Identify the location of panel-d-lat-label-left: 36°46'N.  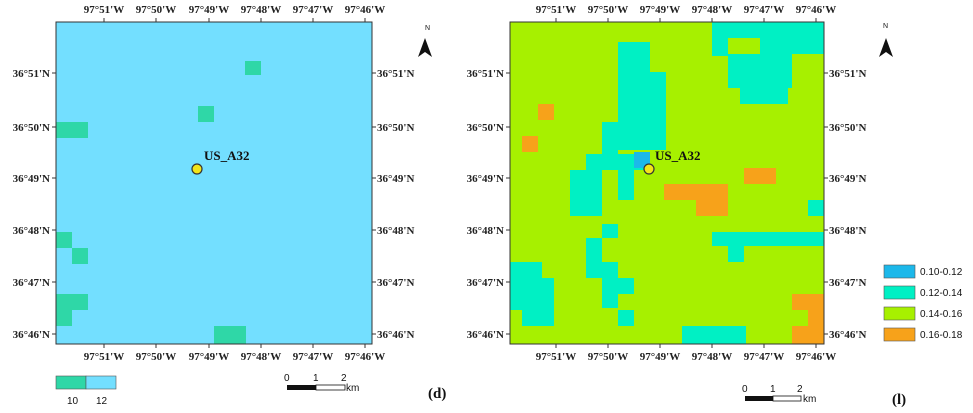
(31, 335).